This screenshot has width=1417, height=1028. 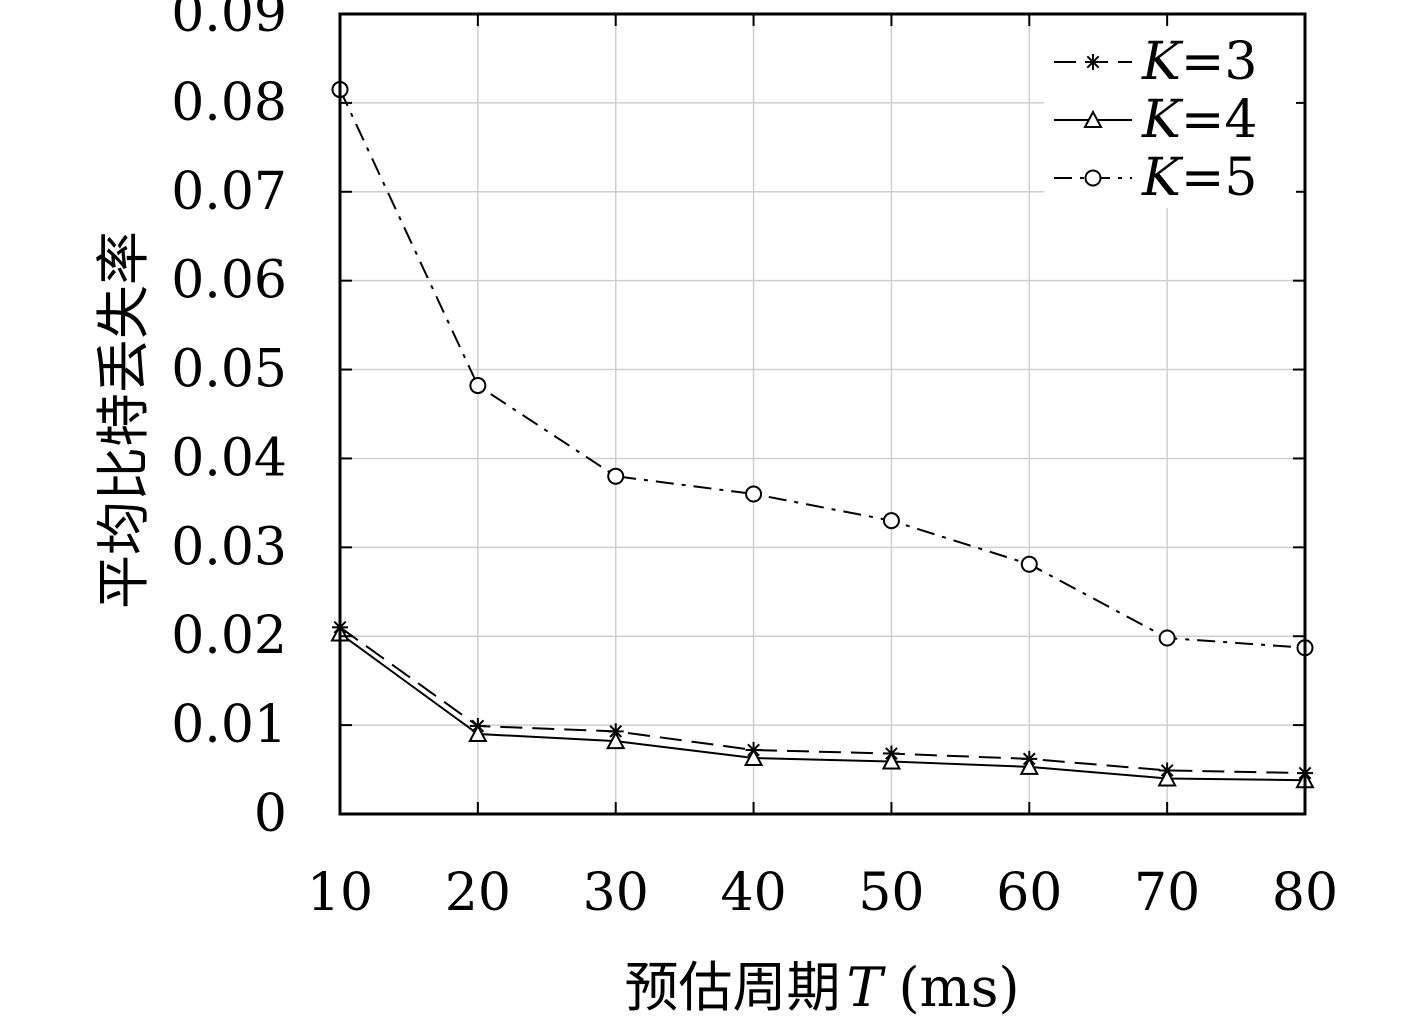 What do you see at coordinates (753, 893) in the screenshot?
I see `x-tick-label: 40` at bounding box center [753, 893].